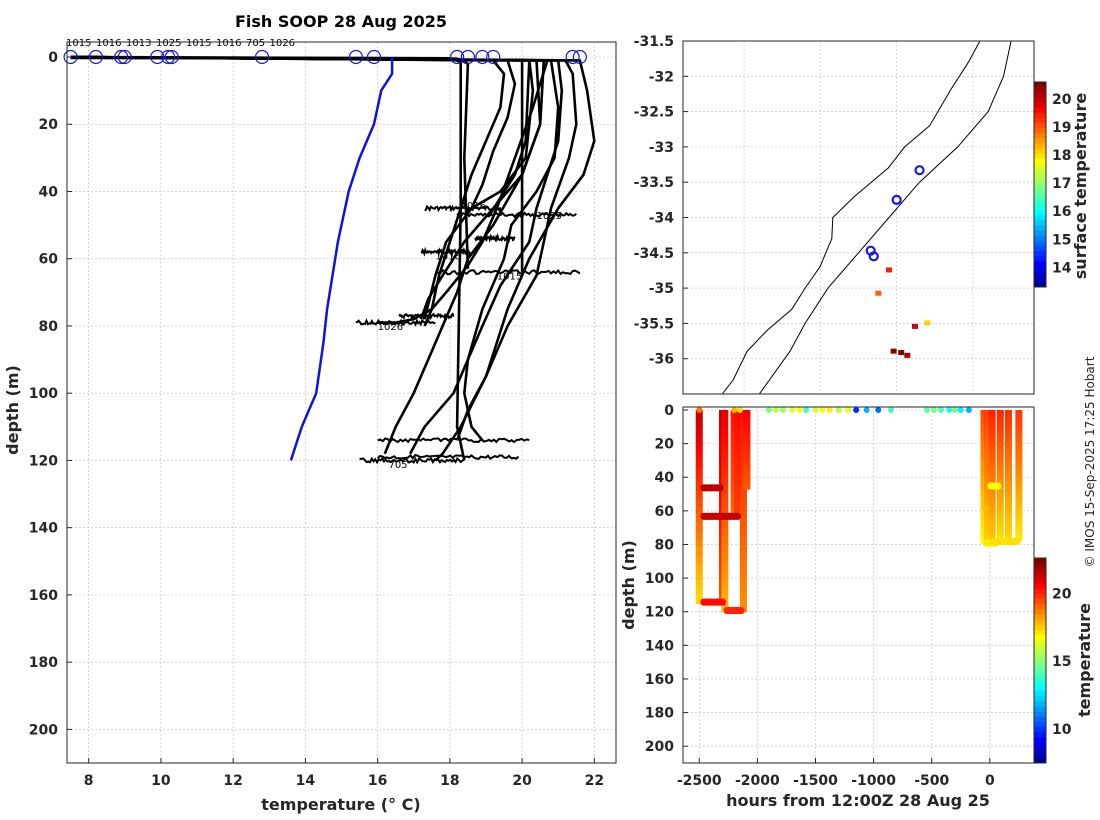 The width and height of the screenshot is (1100, 820). What do you see at coordinates (757, 781) in the screenshot?
I see `section-x-tick-label: -2000` at bounding box center [757, 781].